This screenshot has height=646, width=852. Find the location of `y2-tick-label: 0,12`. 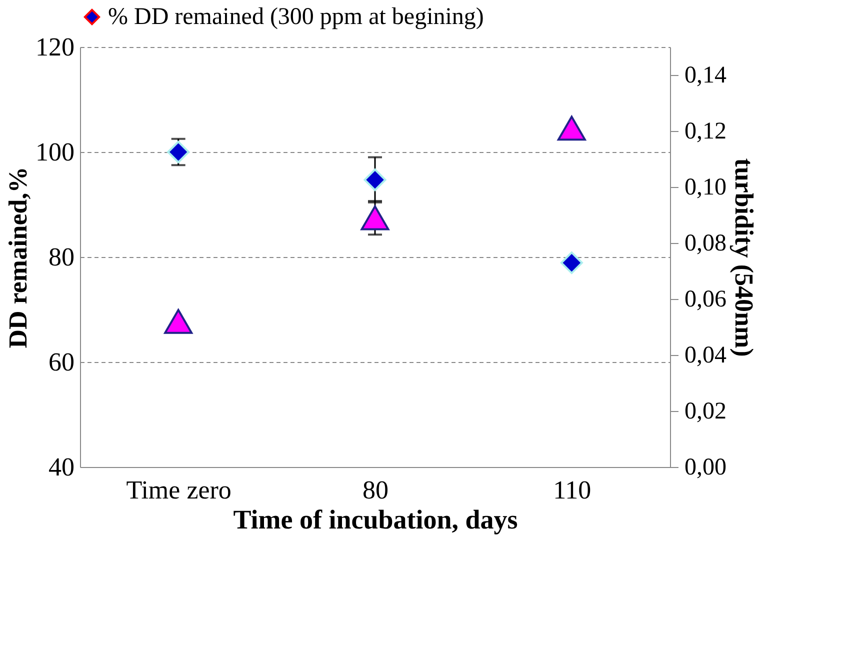

y2-tick-label: 0,12 is located at coordinates (705, 131).